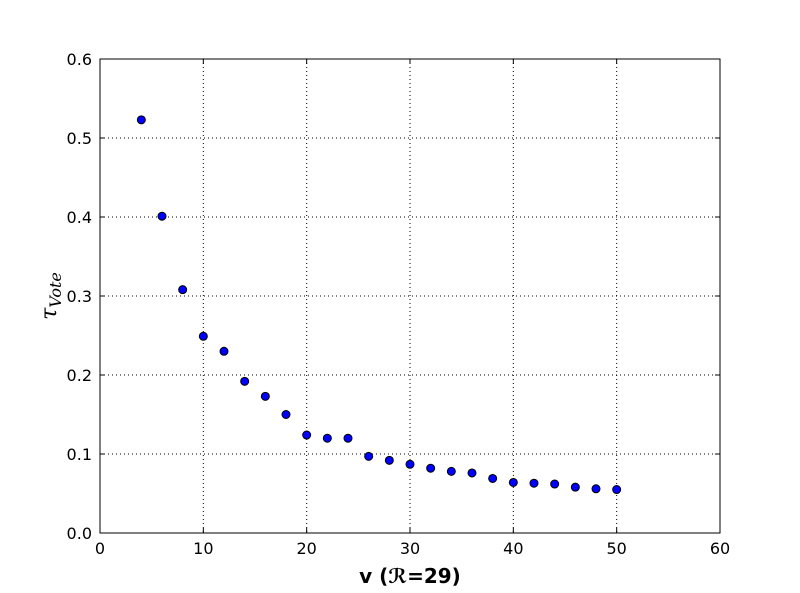 This screenshot has width=800, height=593. What do you see at coordinates (49, 313) in the screenshot?
I see `y-axis-label-main: τ` at bounding box center [49, 313].